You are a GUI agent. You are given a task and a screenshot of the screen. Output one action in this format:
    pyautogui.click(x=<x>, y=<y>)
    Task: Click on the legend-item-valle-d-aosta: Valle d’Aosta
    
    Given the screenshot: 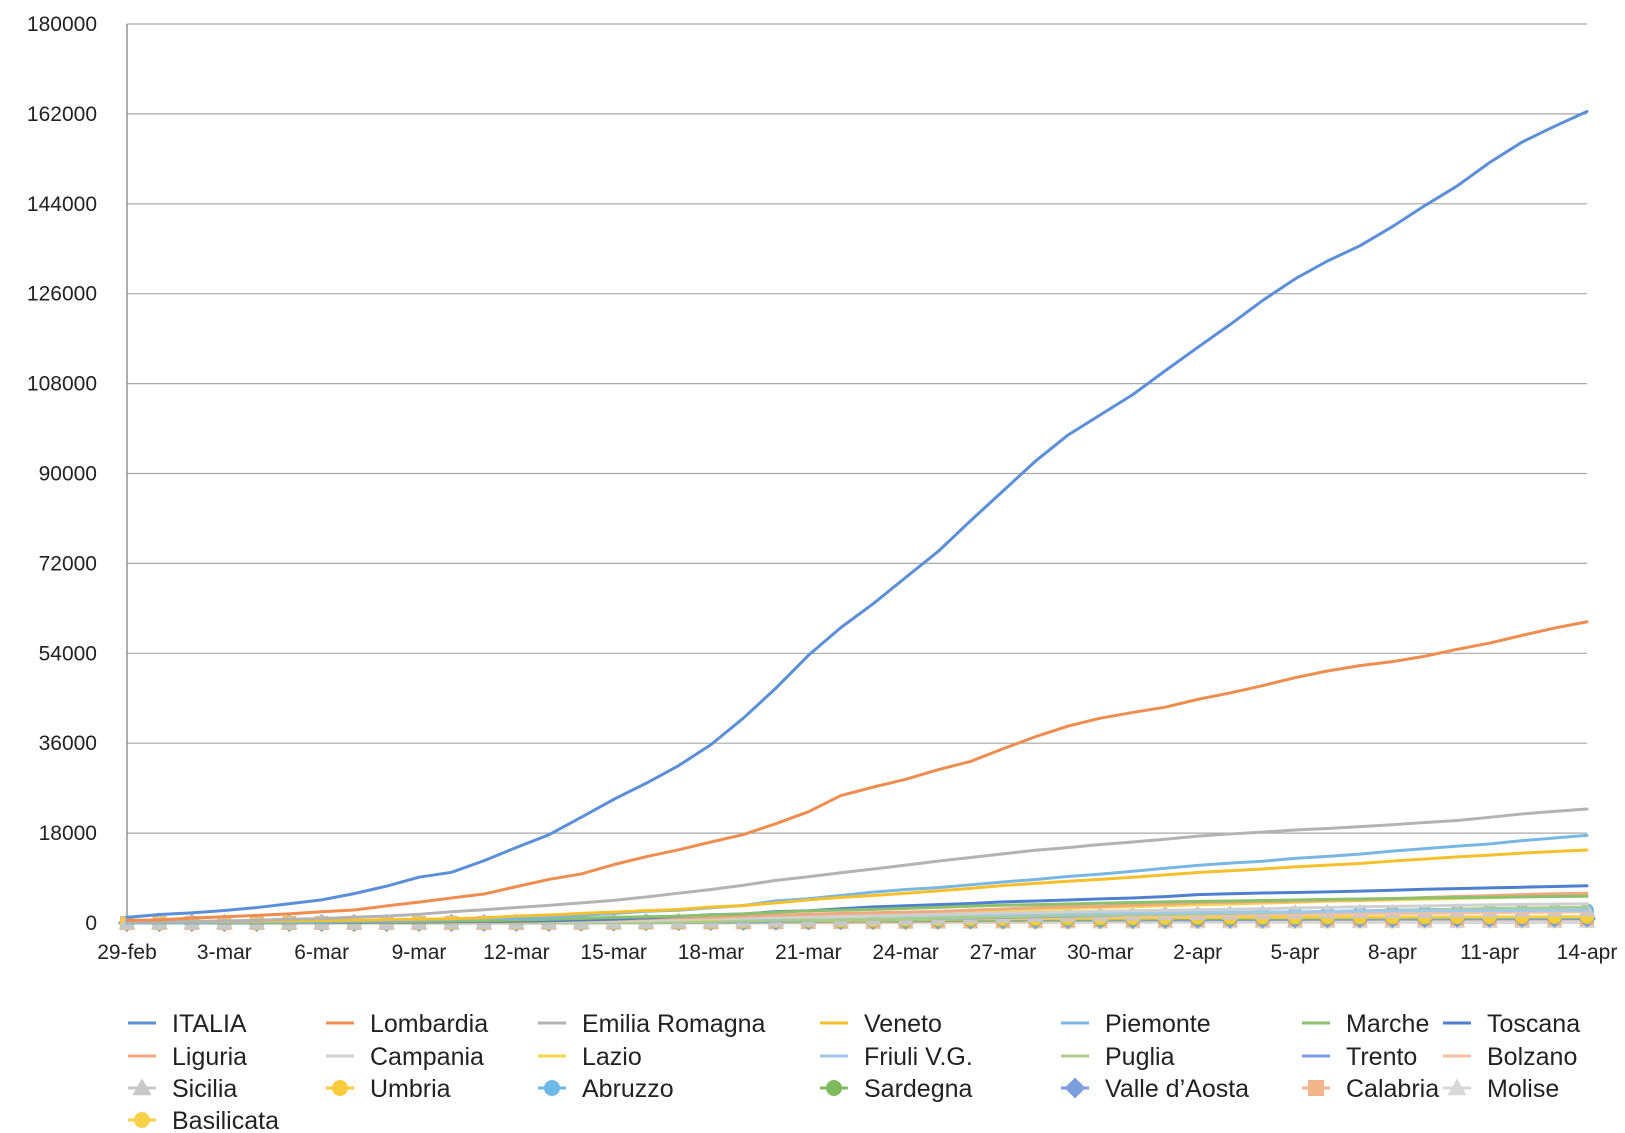 What is the action you would take?
    pyautogui.click(x=1155, y=1089)
    